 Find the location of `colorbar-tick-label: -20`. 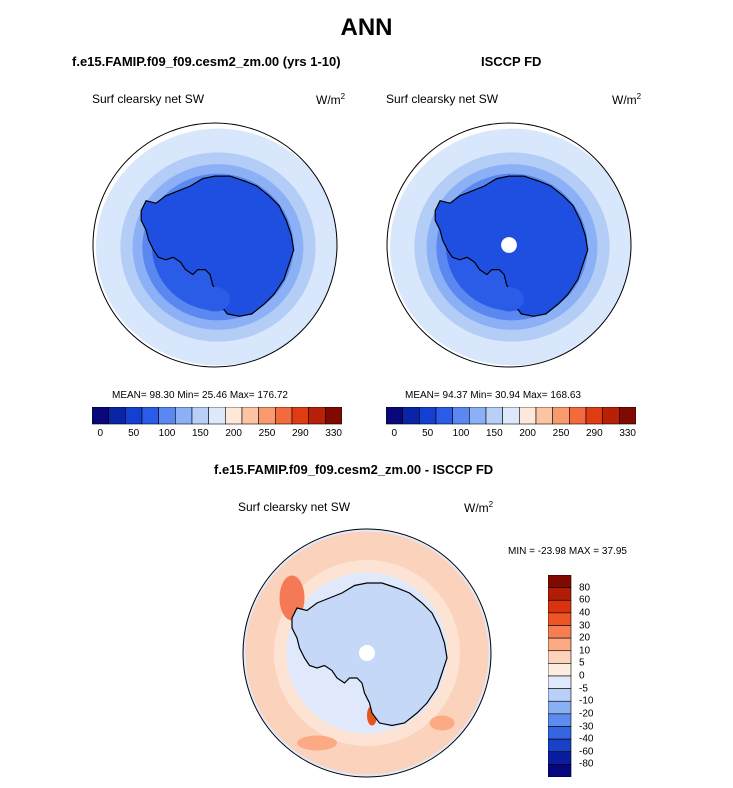

colorbar-tick-label: -20 is located at coordinates (586, 714).